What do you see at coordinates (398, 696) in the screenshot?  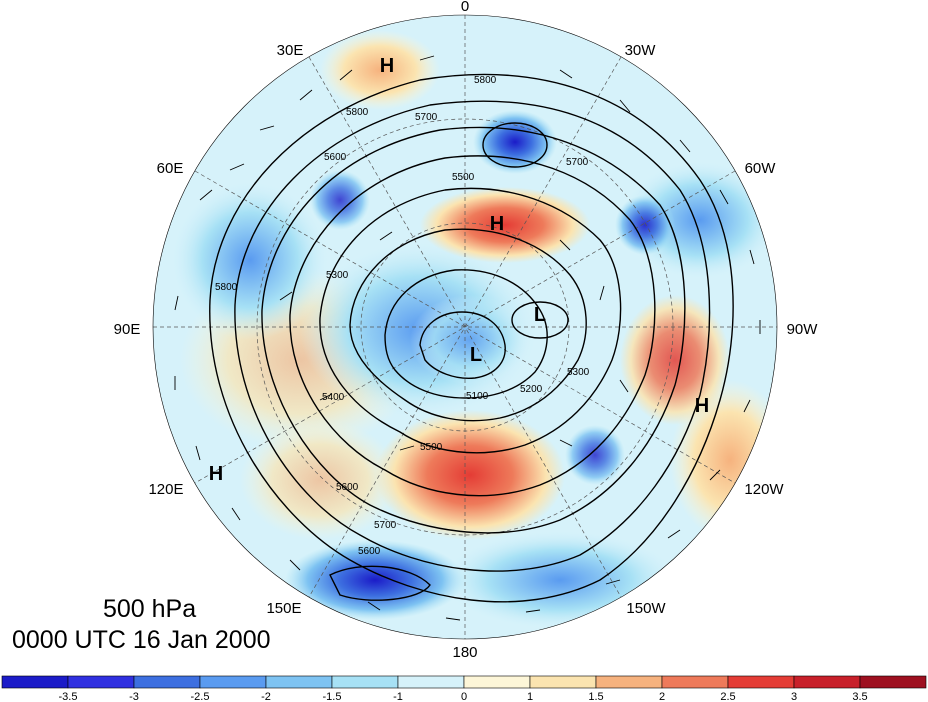 I see `colorbar-tick-label: -1` at bounding box center [398, 696].